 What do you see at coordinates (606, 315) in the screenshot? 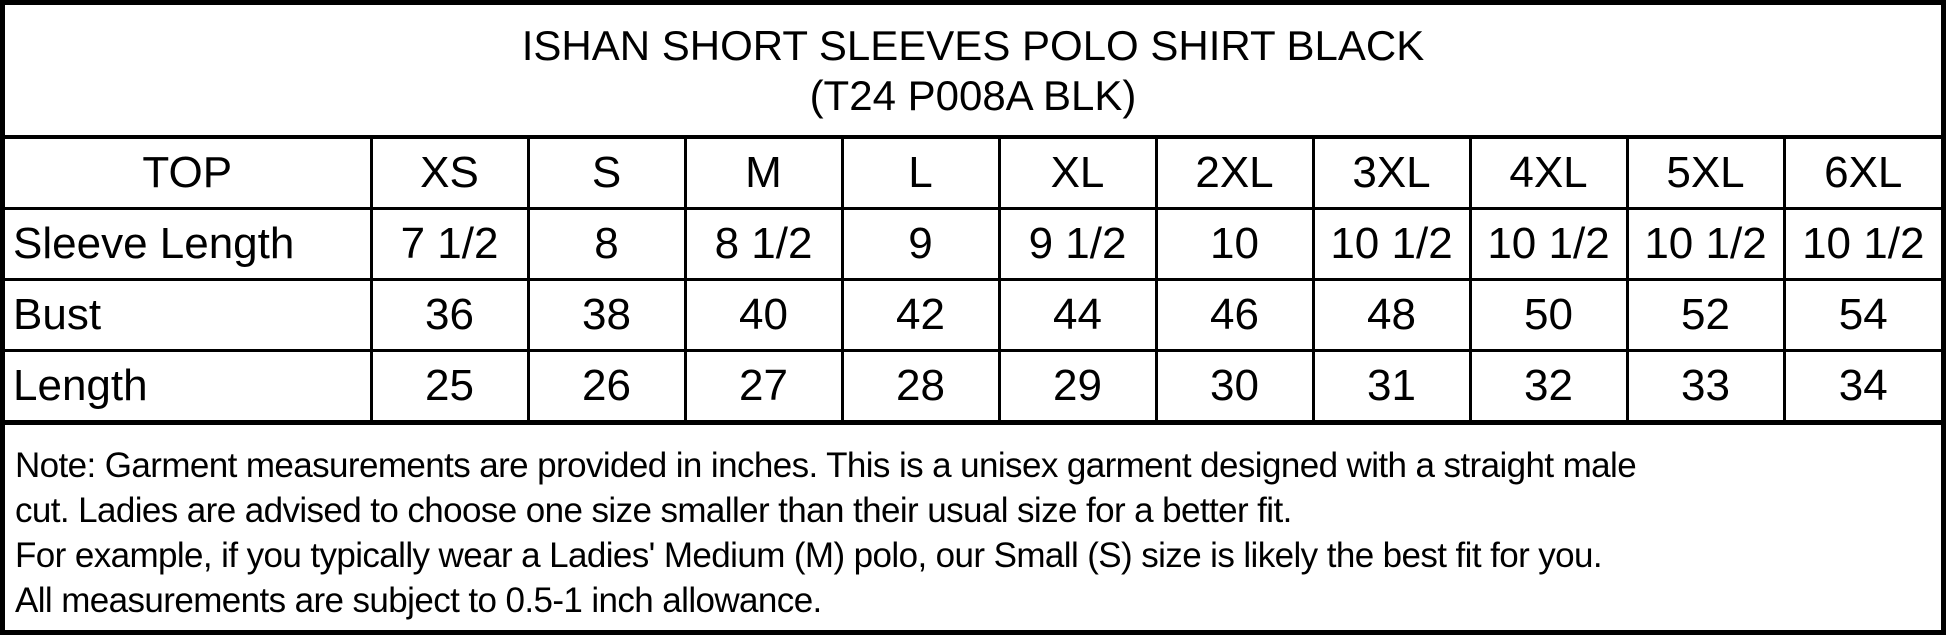
I see `measurement-cell: 38` at bounding box center [606, 315].